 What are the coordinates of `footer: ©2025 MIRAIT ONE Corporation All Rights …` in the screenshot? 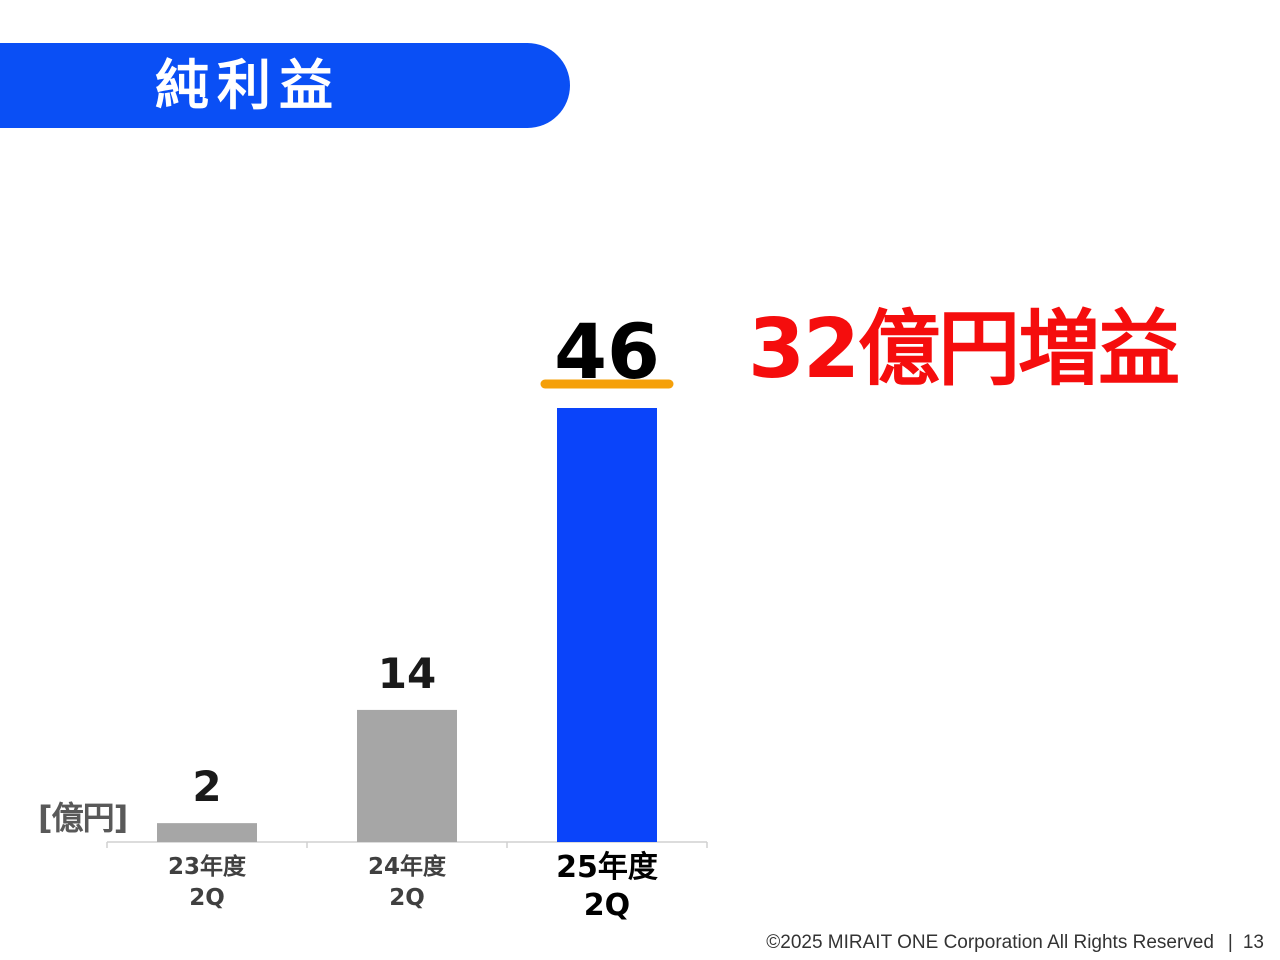 It's located at (1015, 943).